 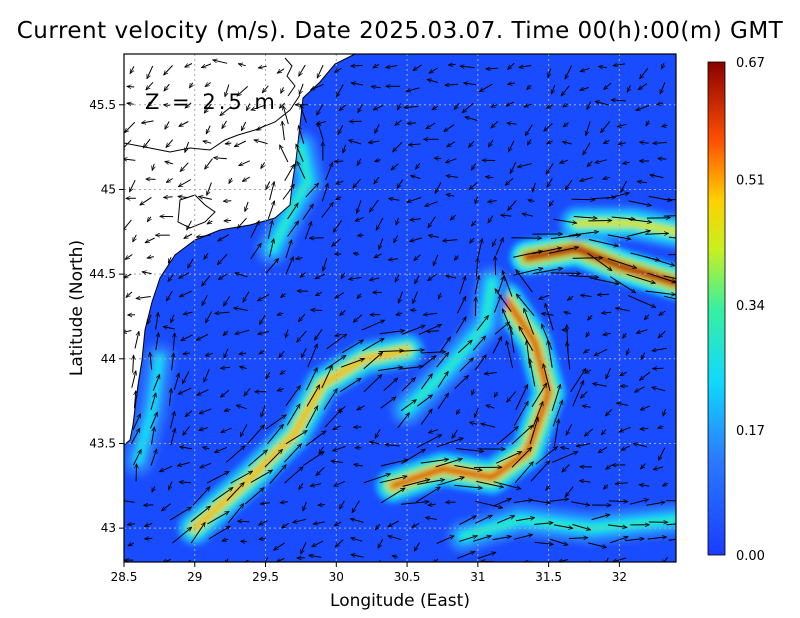 What do you see at coordinates (77, 308) in the screenshot?
I see `y-axis-title: Latitude (North)` at bounding box center [77, 308].